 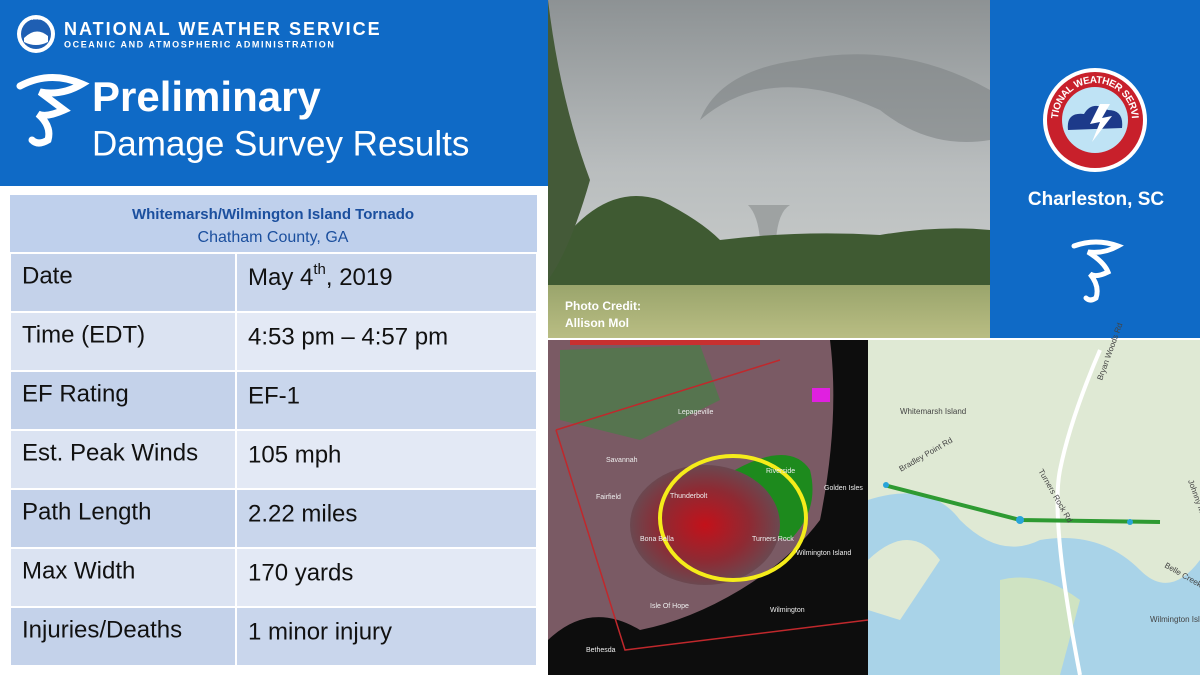 I want to click on highlight-circle, so click(x=733, y=518).